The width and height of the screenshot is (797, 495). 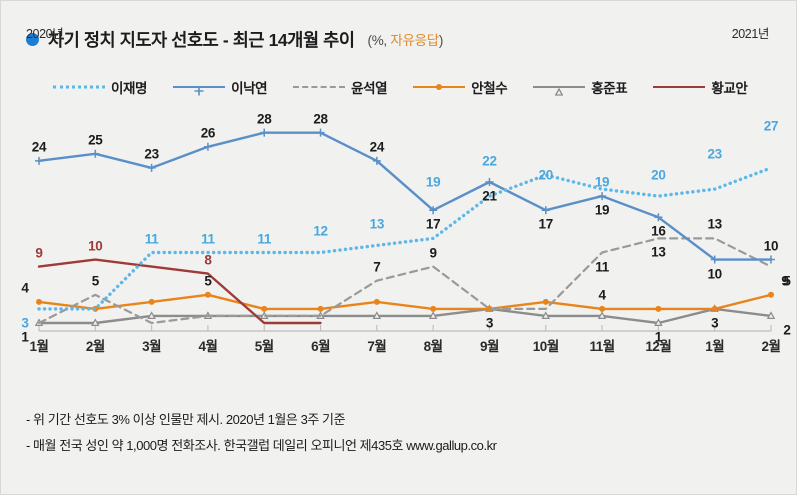 I want to click on series-line-황교안, so click(x=179, y=291).